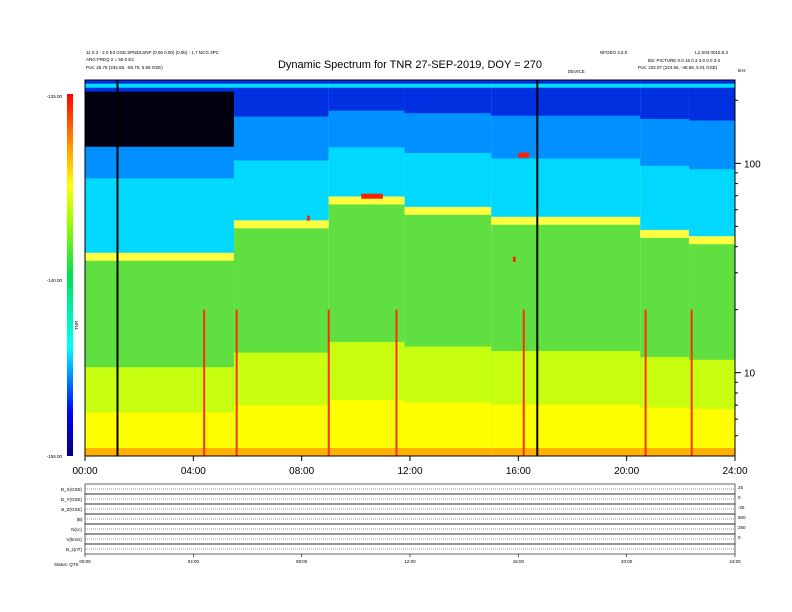 The height and width of the screenshot is (612, 792). What do you see at coordinates (410, 85) in the screenshot?
I see `top-cyan-line` at bounding box center [410, 85].